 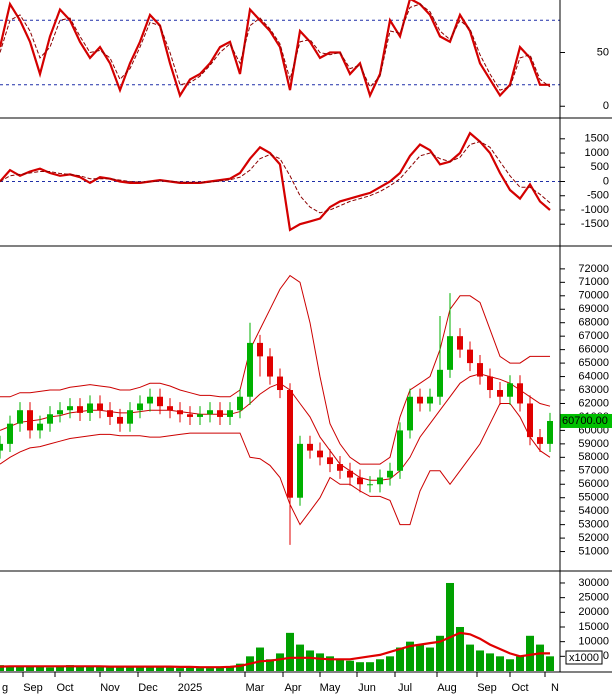 I want to click on y-tick-label: 25000, so click(x=593, y=598).